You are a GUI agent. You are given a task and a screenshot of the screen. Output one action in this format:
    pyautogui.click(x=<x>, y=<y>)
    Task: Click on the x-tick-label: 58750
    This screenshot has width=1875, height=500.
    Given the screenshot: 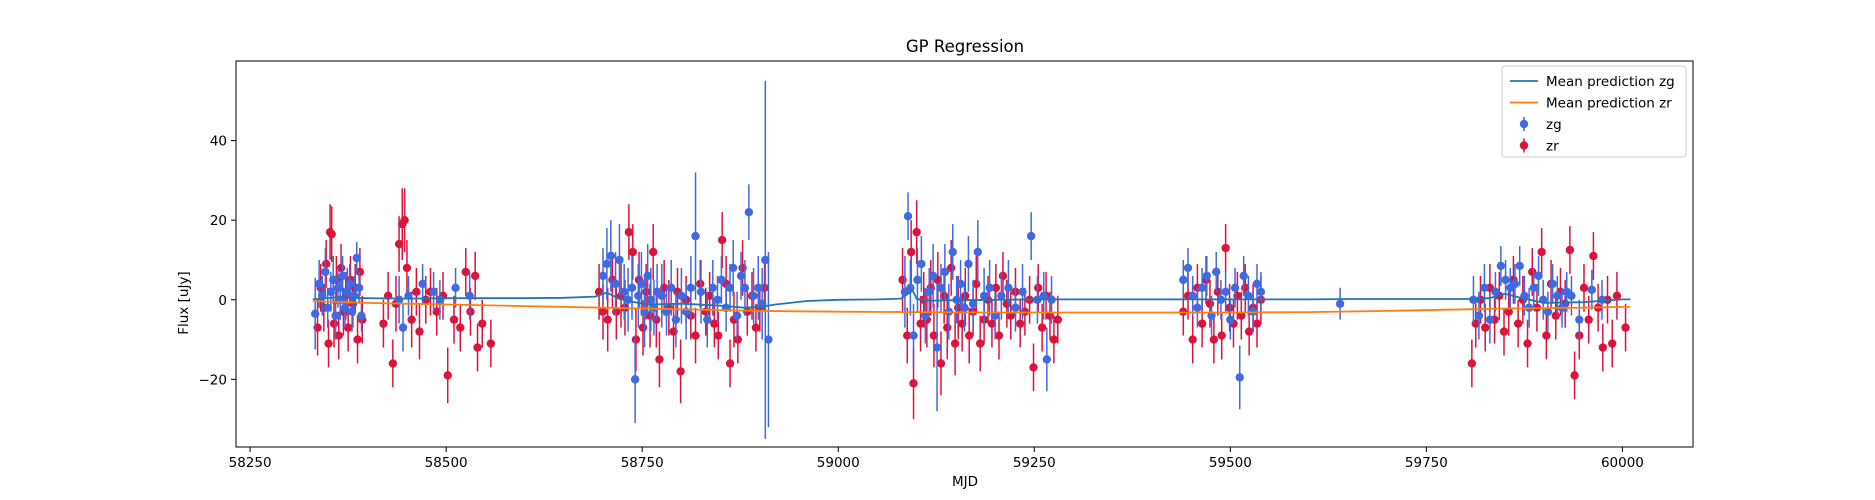 What is the action you would take?
    pyautogui.click(x=642, y=463)
    